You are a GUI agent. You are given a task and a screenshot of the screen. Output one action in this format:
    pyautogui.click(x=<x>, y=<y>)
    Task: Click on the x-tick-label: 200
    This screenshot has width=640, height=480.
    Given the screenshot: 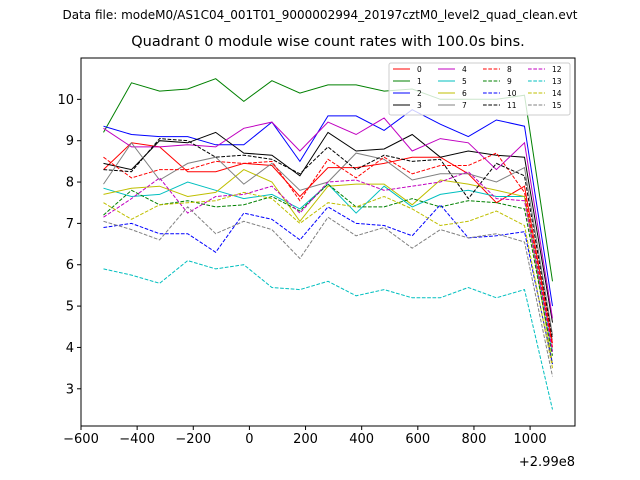 What is the action you would take?
    pyautogui.click(x=305, y=439)
    